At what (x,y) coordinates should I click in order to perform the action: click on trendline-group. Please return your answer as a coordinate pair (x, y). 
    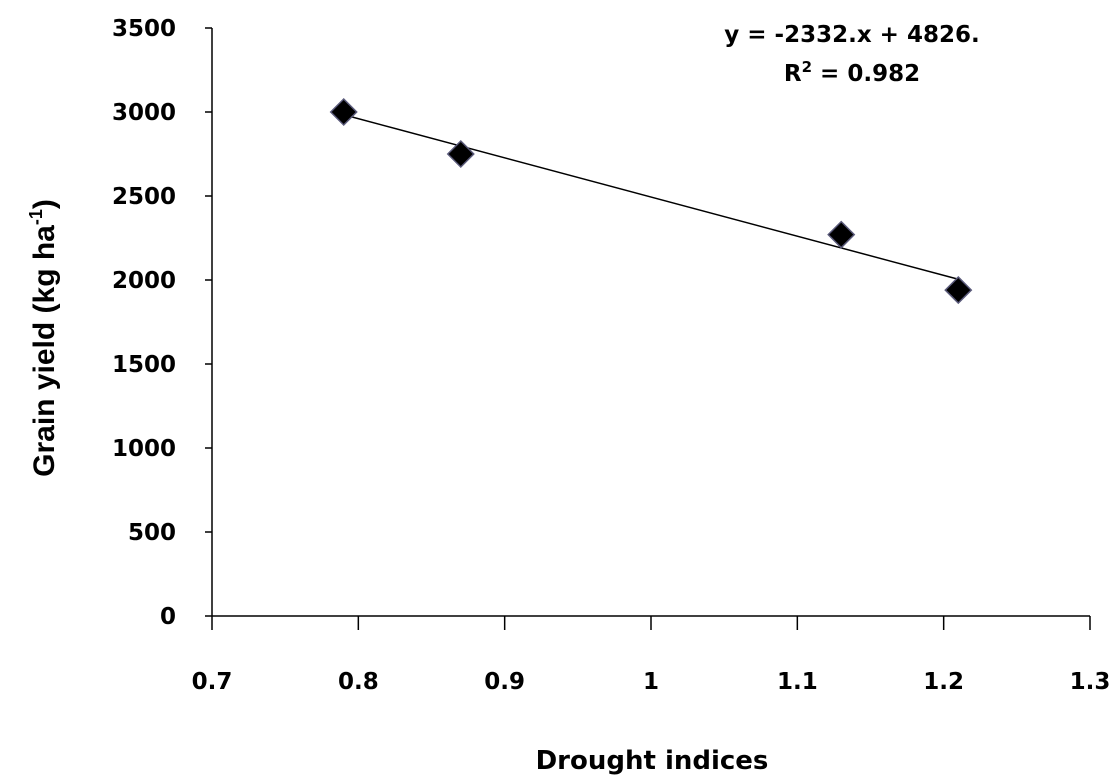
    Looking at the image, I should click on (651, 197).